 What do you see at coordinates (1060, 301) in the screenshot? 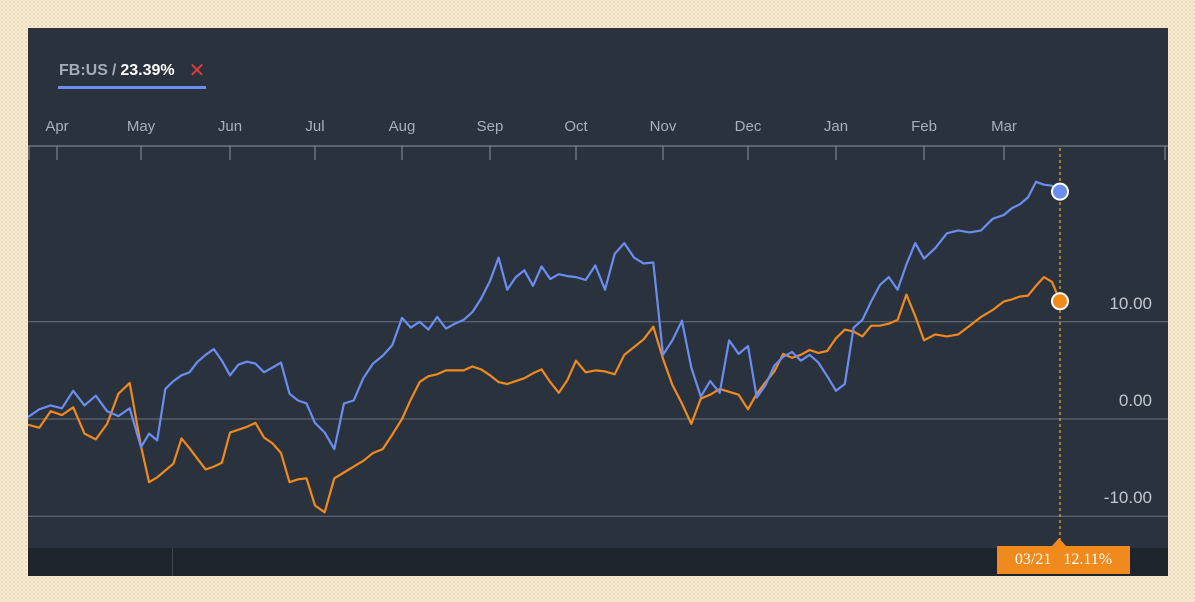
I see `comparison-series-end-marker` at bounding box center [1060, 301].